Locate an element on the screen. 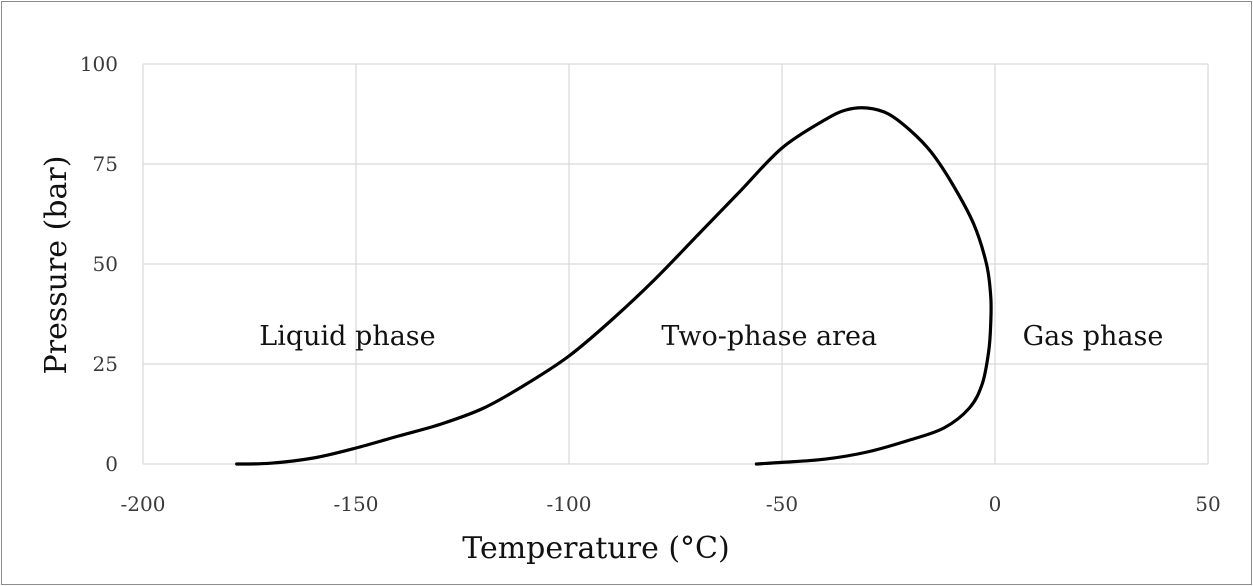  y-tick-label: 50 is located at coordinates (105, 264).